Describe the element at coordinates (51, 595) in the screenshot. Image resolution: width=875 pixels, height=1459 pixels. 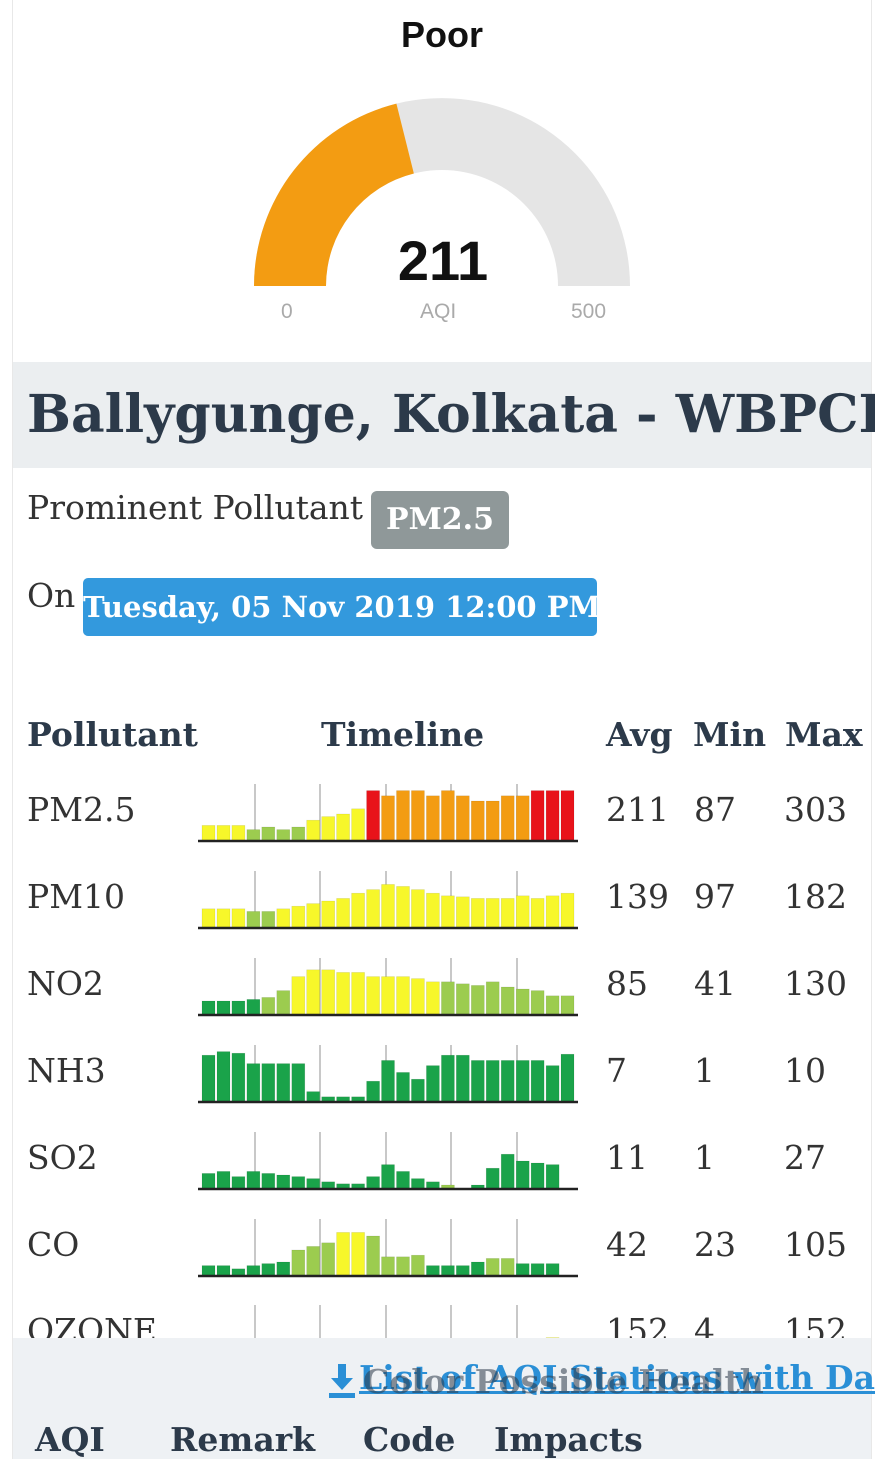
I see `date-prefix: On` at that location.